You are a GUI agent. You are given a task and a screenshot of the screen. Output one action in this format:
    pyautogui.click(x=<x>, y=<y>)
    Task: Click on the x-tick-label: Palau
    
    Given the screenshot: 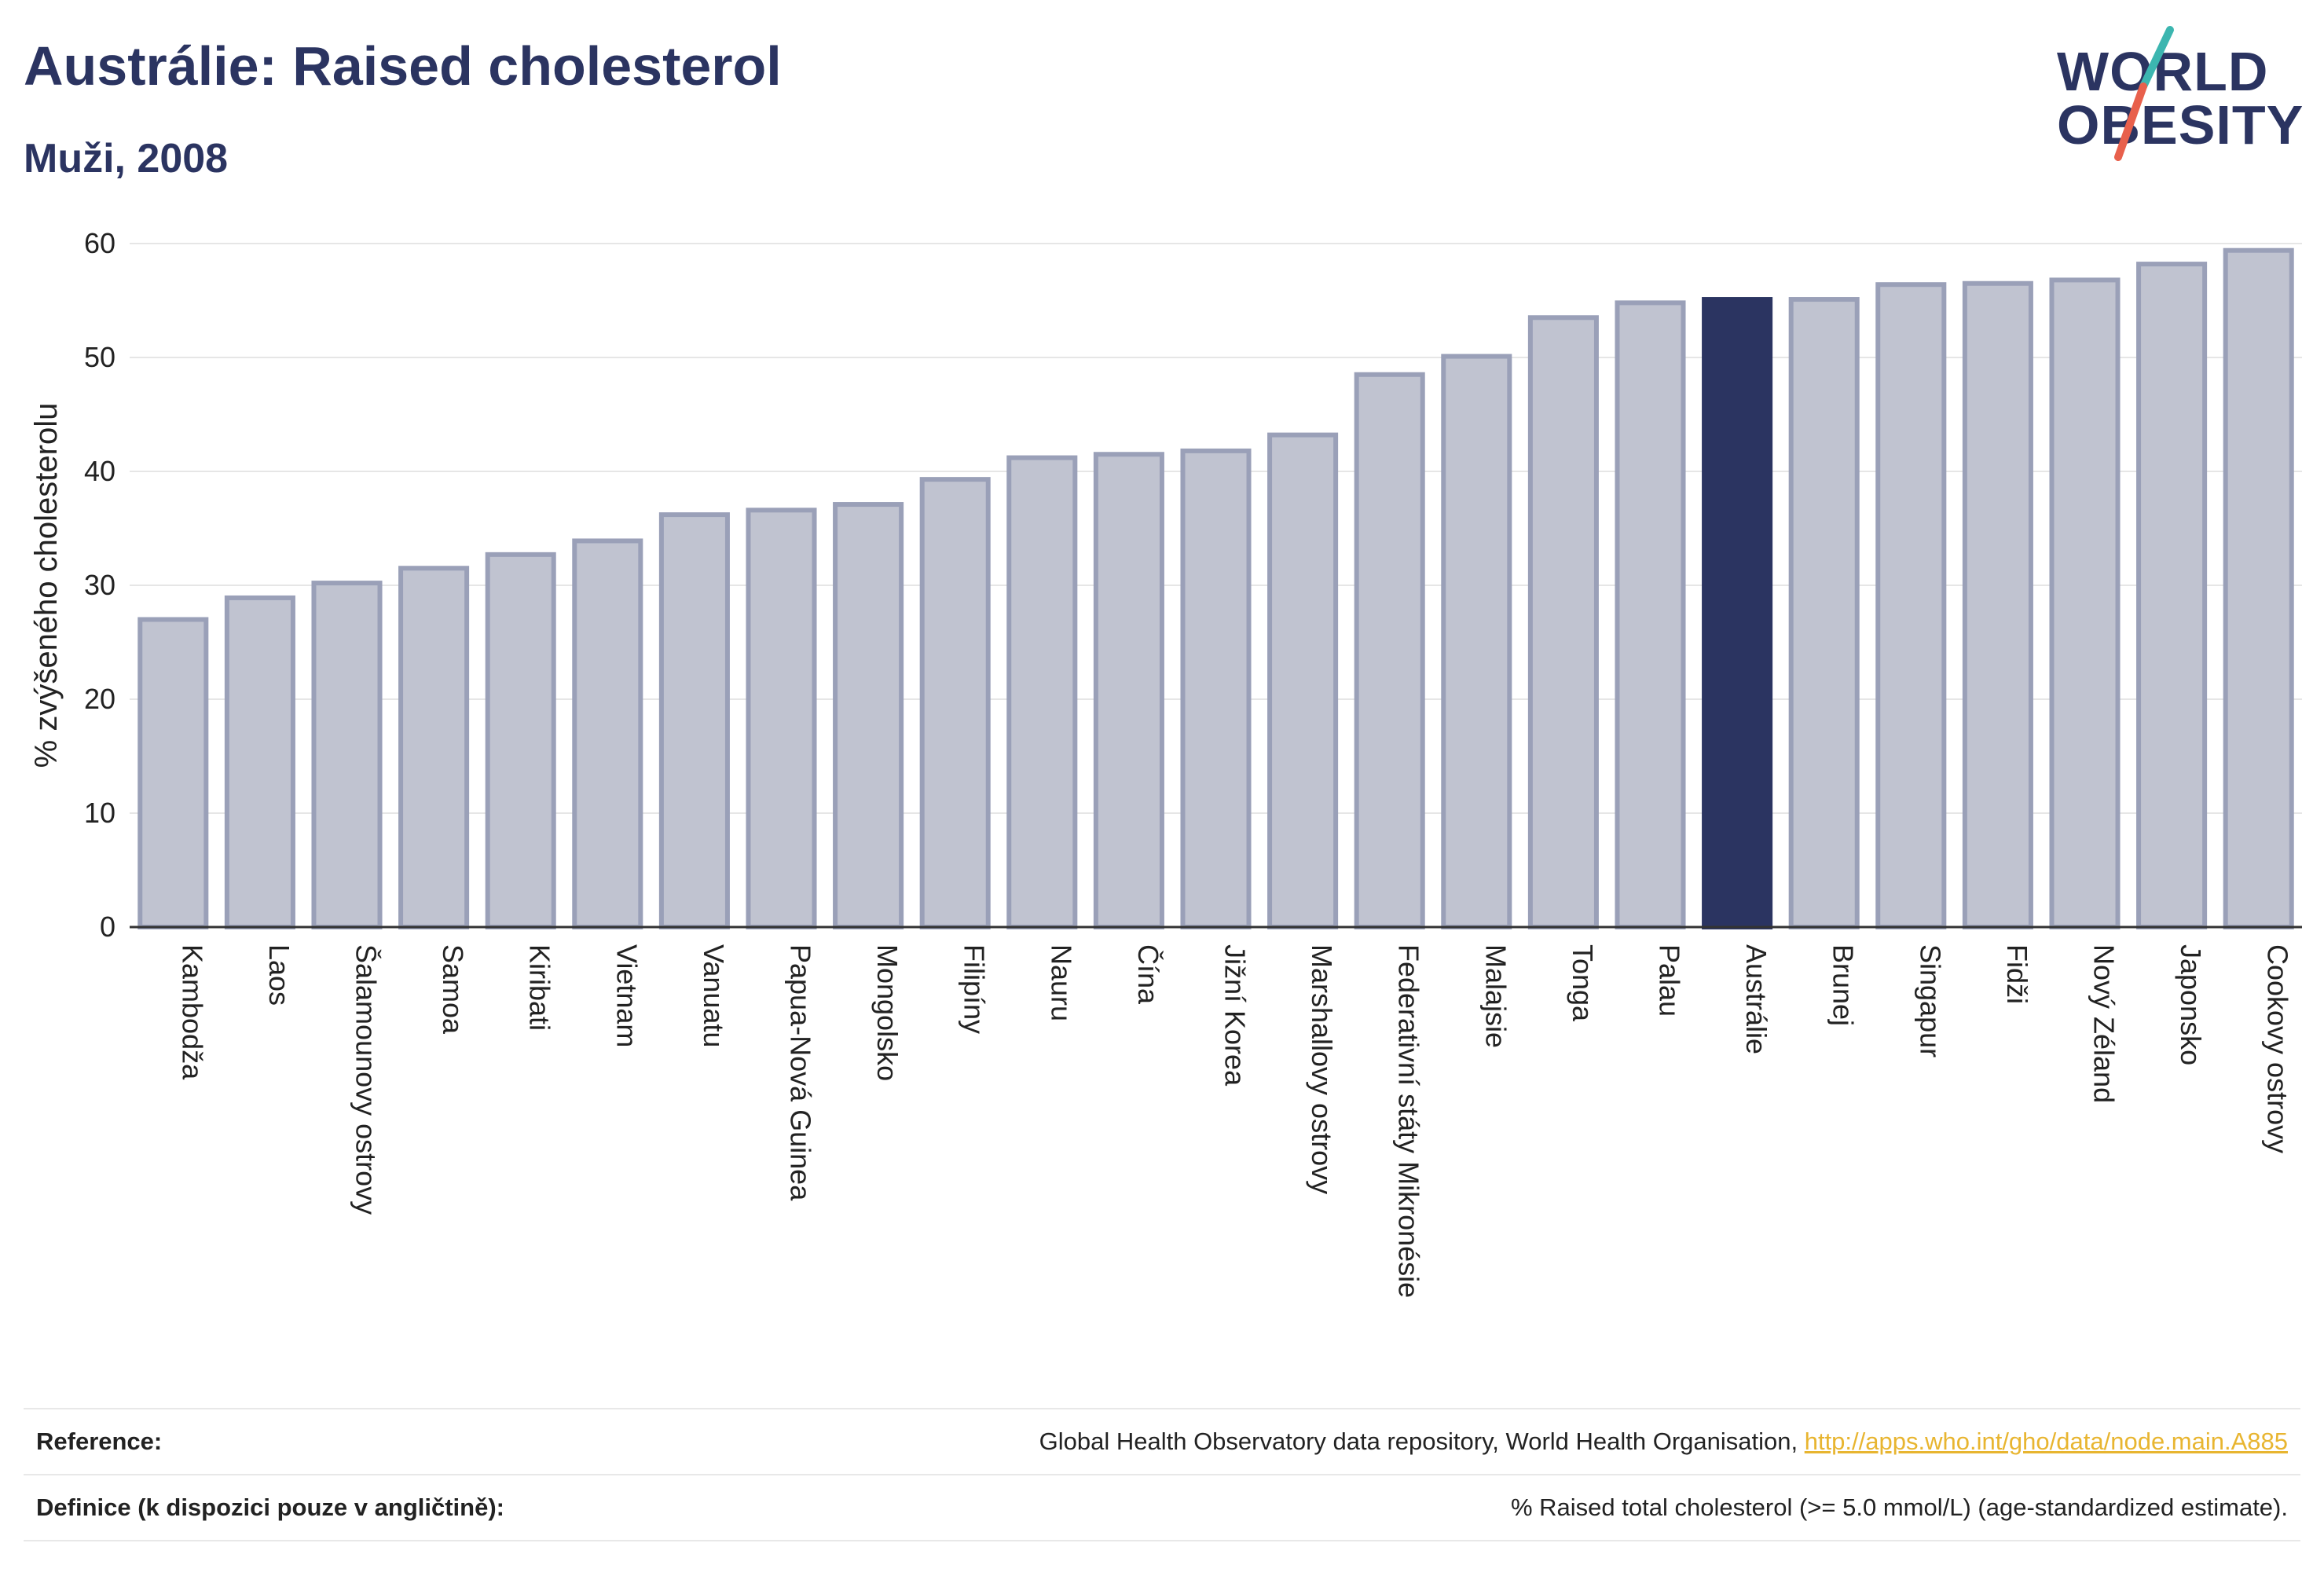 What is the action you would take?
    pyautogui.click(x=1670, y=980)
    